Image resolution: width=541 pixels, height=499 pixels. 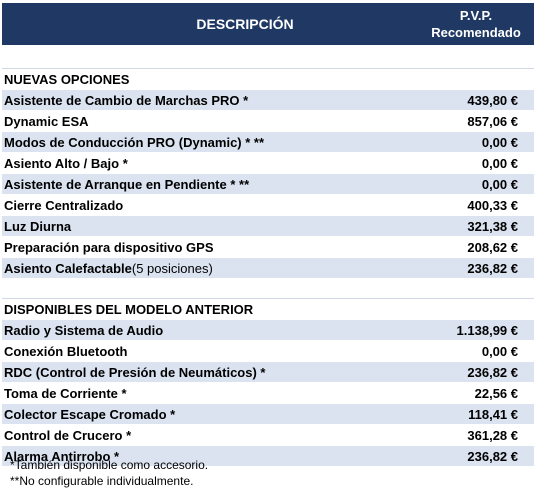 What do you see at coordinates (135, 372) in the screenshot?
I see `item-name-text: RDC (Control de Presión de Neumáticos) *` at bounding box center [135, 372].